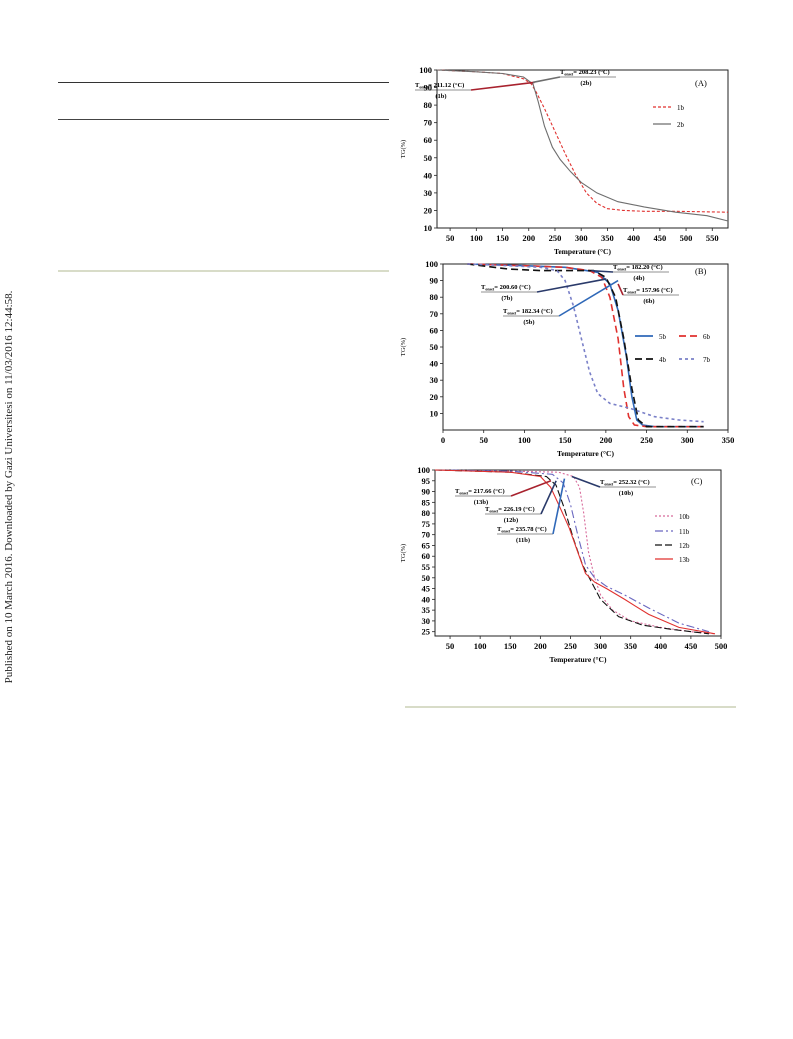 The image size is (793, 1039). Describe the element at coordinates (426, 610) in the screenshot. I see `y-tick-label: 35` at that location.